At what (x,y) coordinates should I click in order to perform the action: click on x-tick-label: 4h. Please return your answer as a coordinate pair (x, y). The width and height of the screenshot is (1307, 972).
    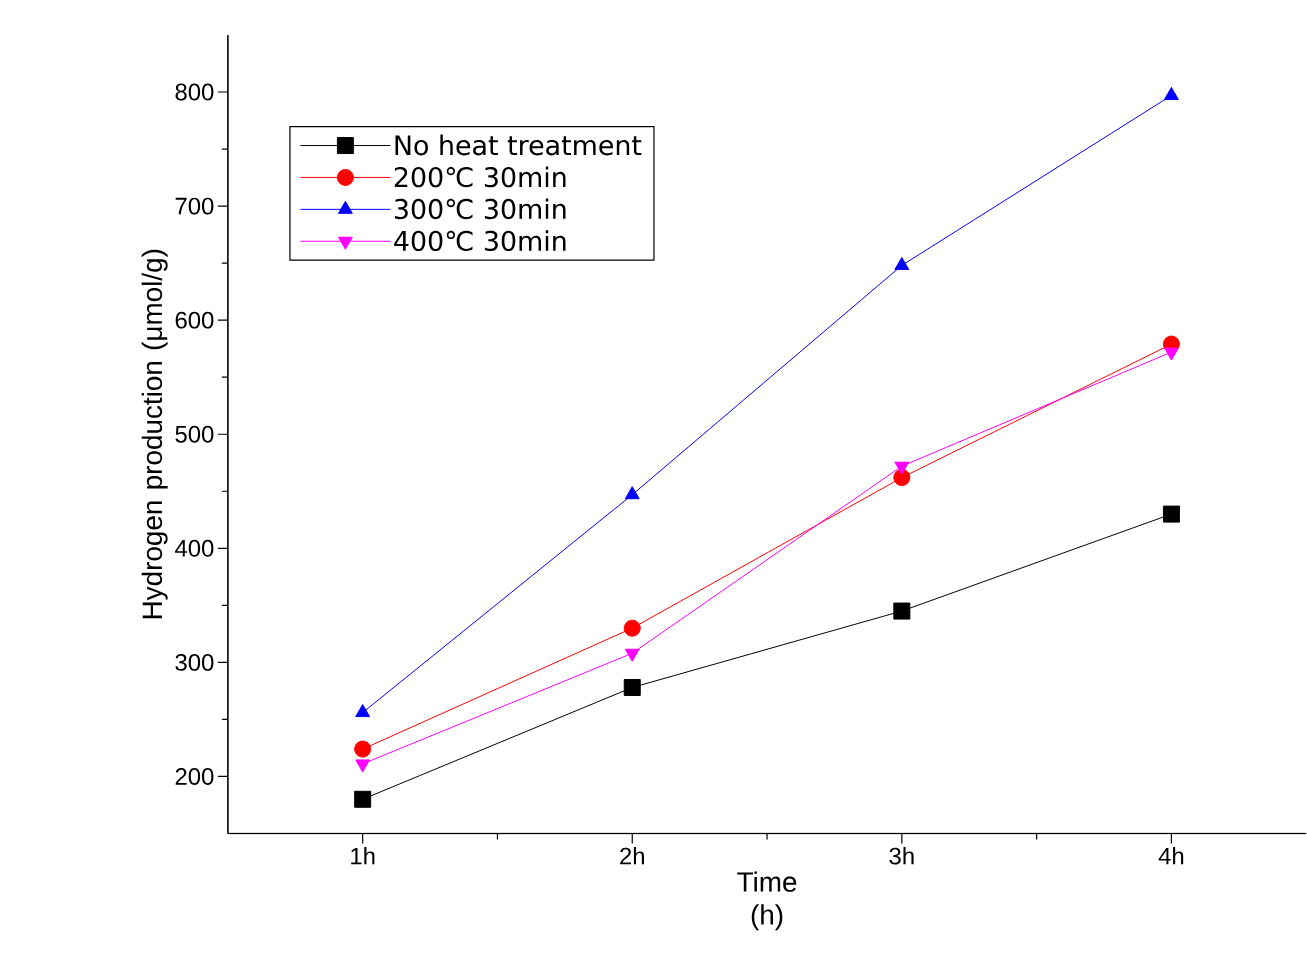
    Looking at the image, I should click on (1171, 855).